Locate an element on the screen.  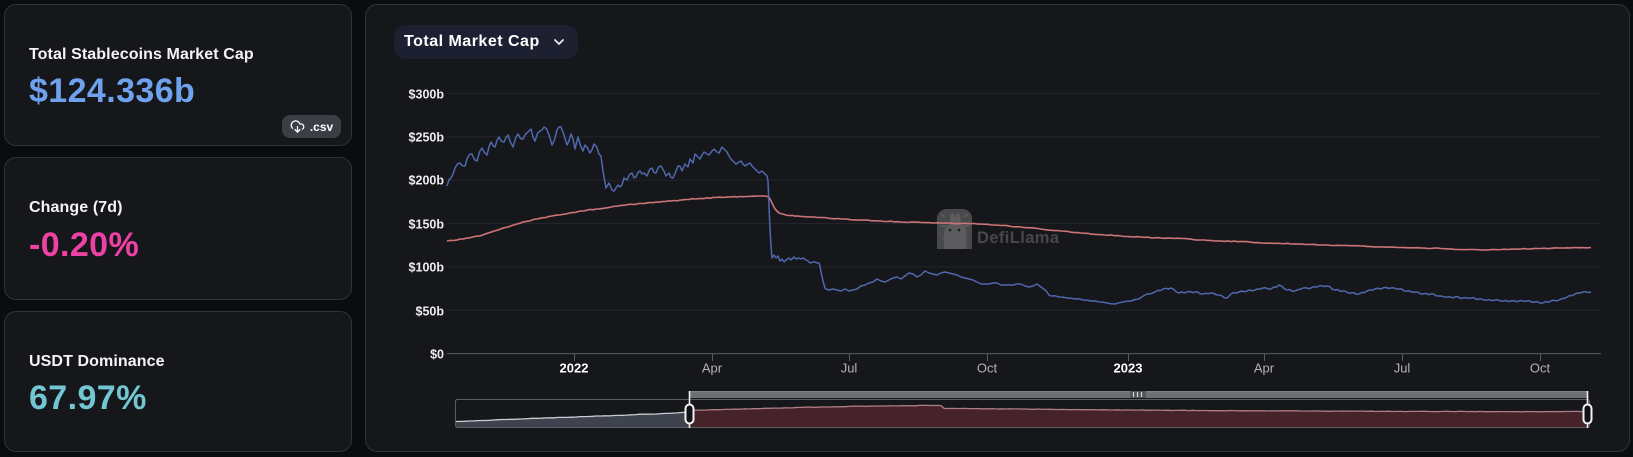
svg-text: 2023 is located at coordinates (1128, 368).